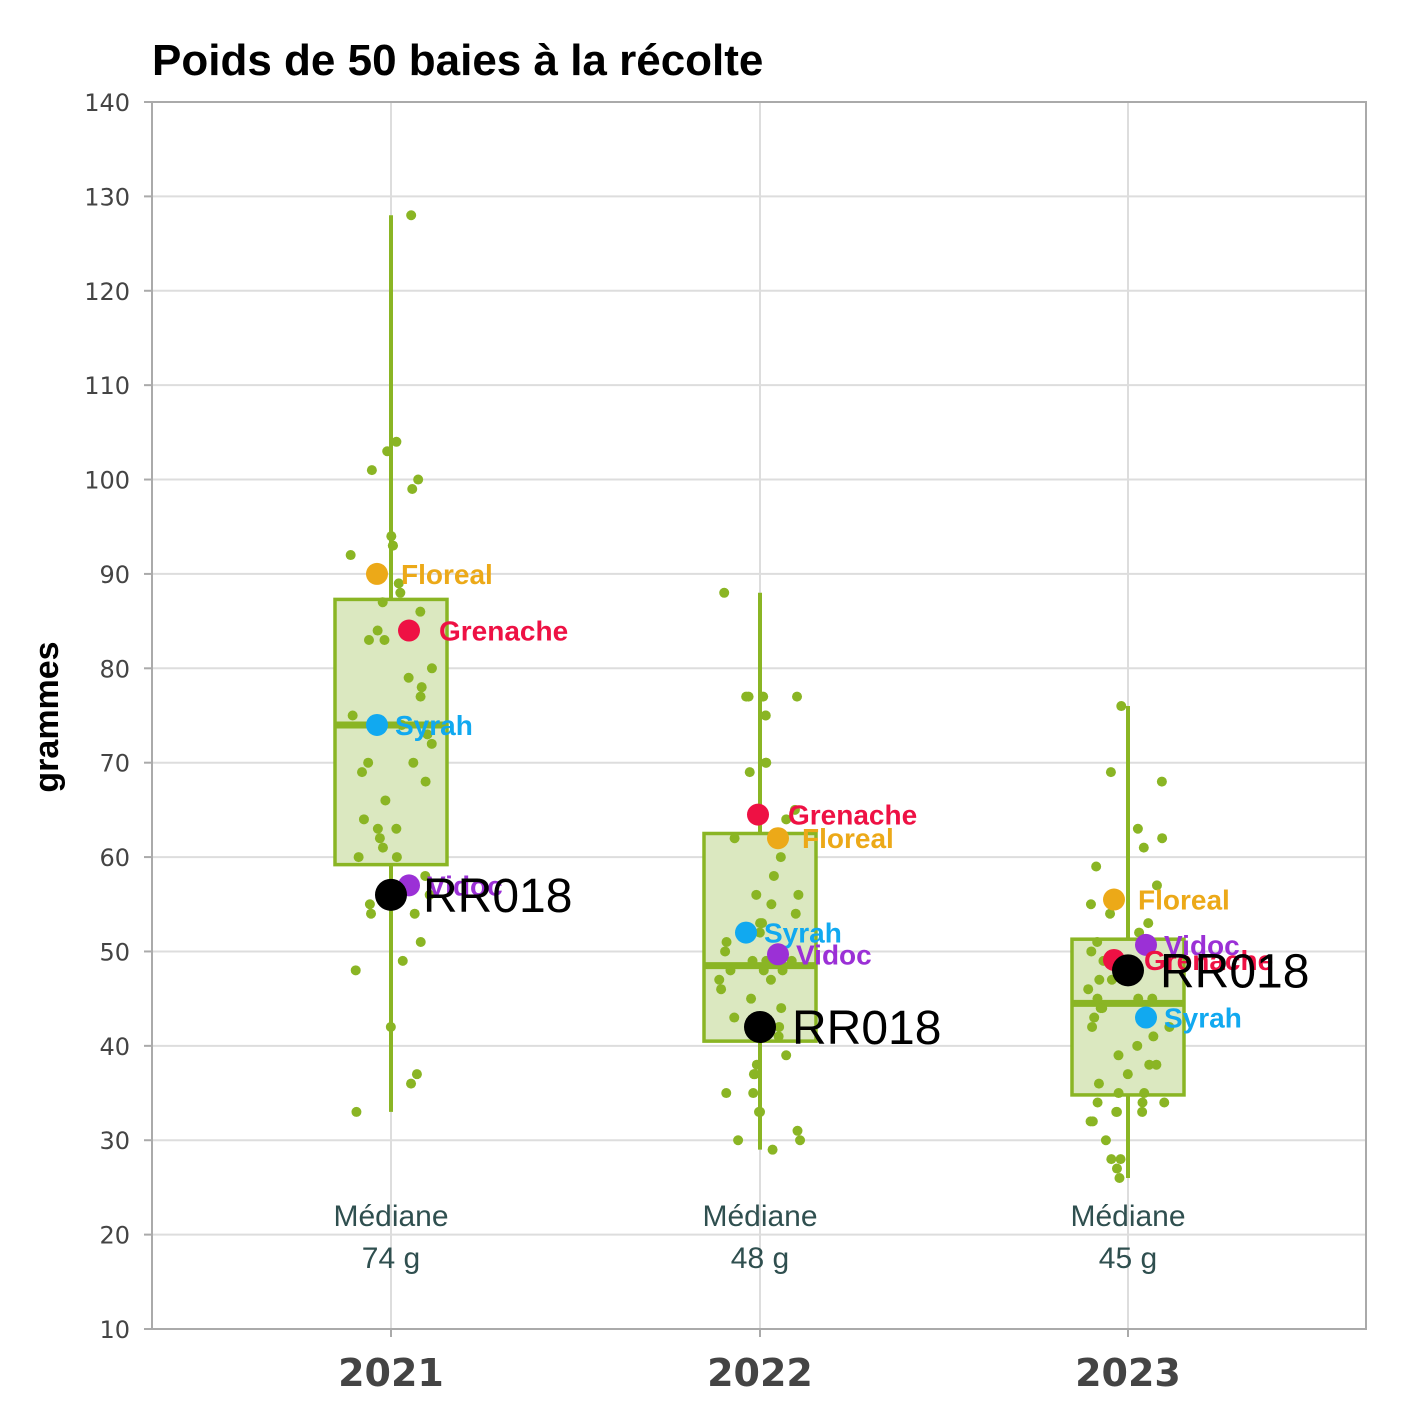  I want to click on y-tick-label: 140, so click(107, 103).